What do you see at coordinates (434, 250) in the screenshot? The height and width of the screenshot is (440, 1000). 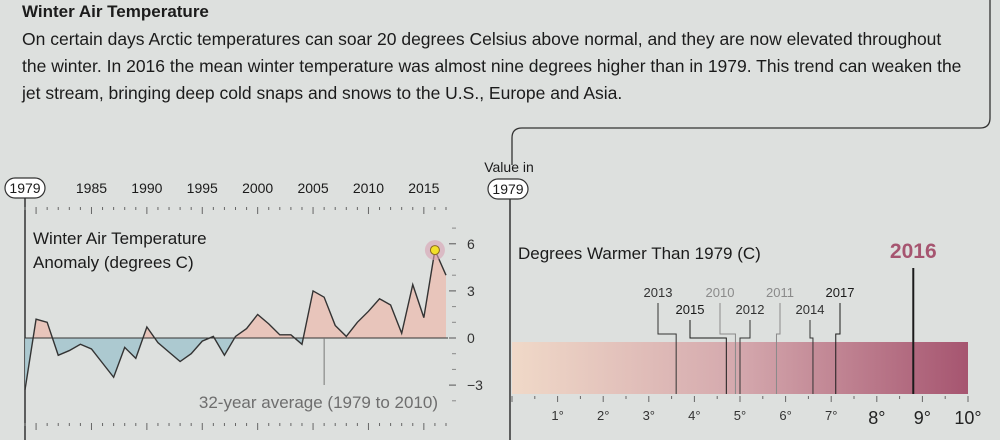 I see `highlight-marker` at bounding box center [434, 250].